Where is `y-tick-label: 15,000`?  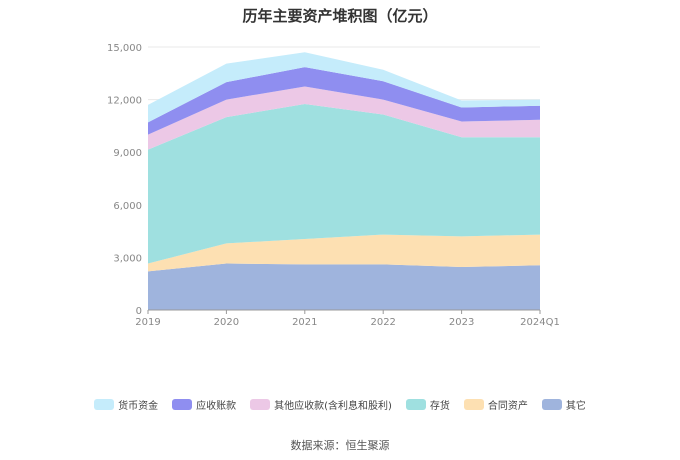
y-tick-label: 15,000 is located at coordinates (124, 48).